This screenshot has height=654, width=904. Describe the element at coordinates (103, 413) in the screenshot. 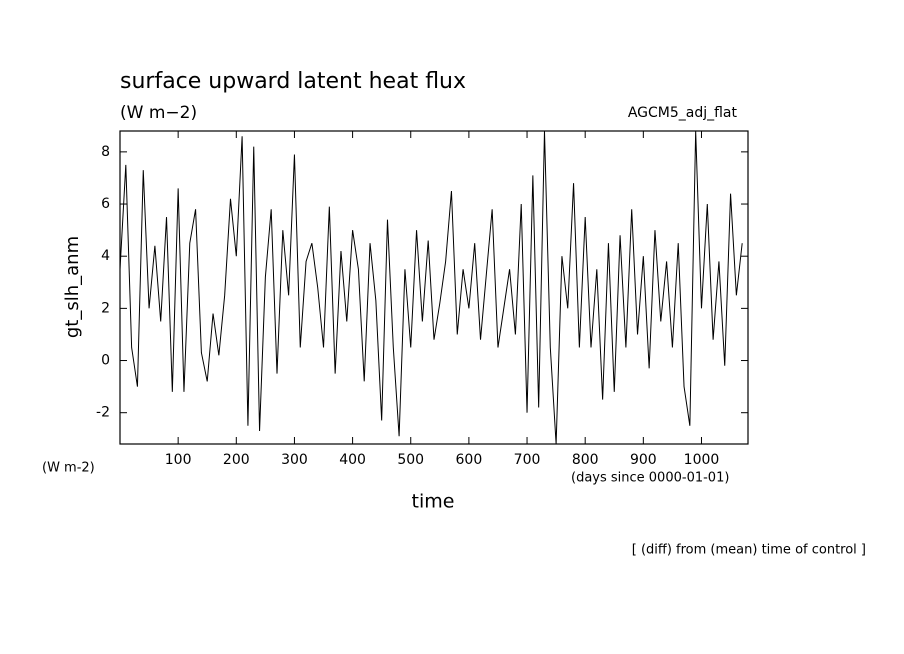

I see `y-tick-label: -2` at that location.